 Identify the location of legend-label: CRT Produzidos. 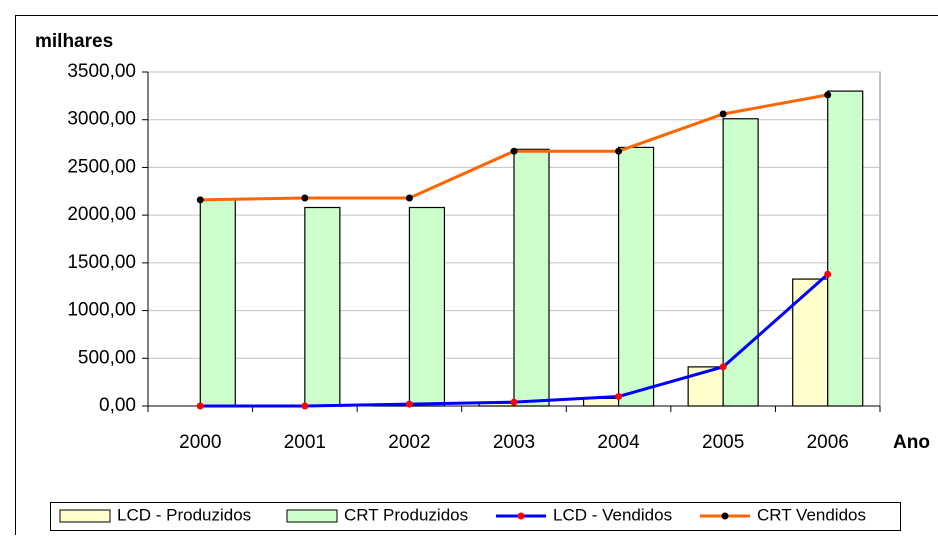
(406, 514).